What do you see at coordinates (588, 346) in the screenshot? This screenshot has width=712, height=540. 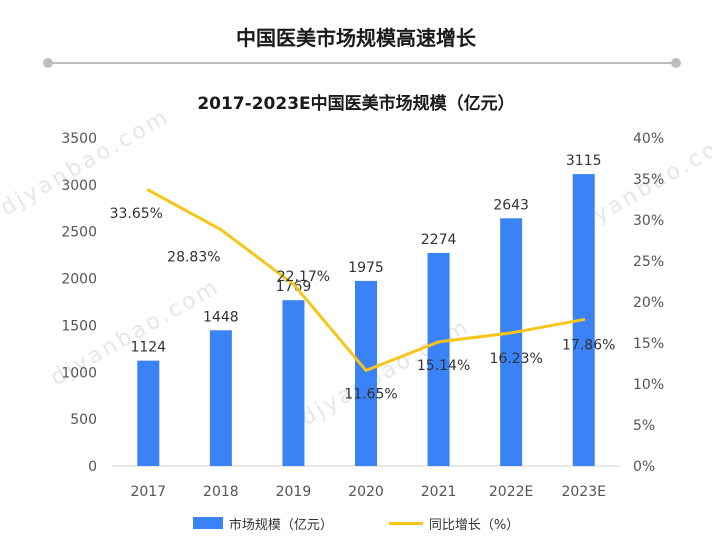 I see `growth-value-label: 17.86%` at bounding box center [588, 346].